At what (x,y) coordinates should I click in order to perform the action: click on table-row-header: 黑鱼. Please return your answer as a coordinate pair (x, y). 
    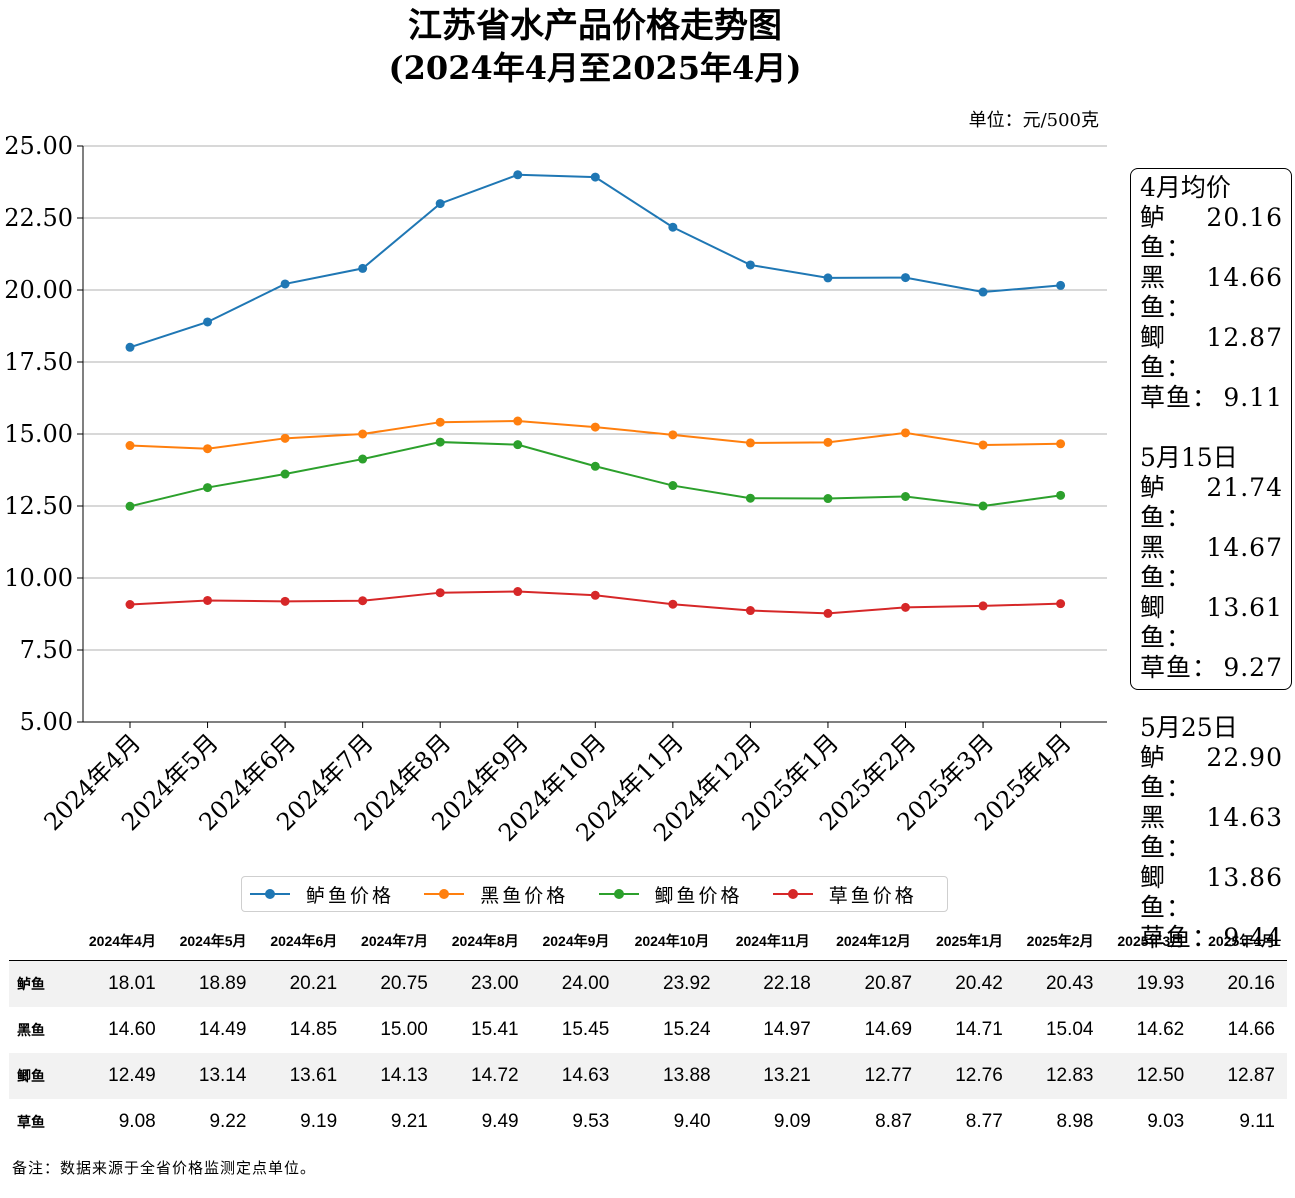
    Looking at the image, I should click on (31, 1030).